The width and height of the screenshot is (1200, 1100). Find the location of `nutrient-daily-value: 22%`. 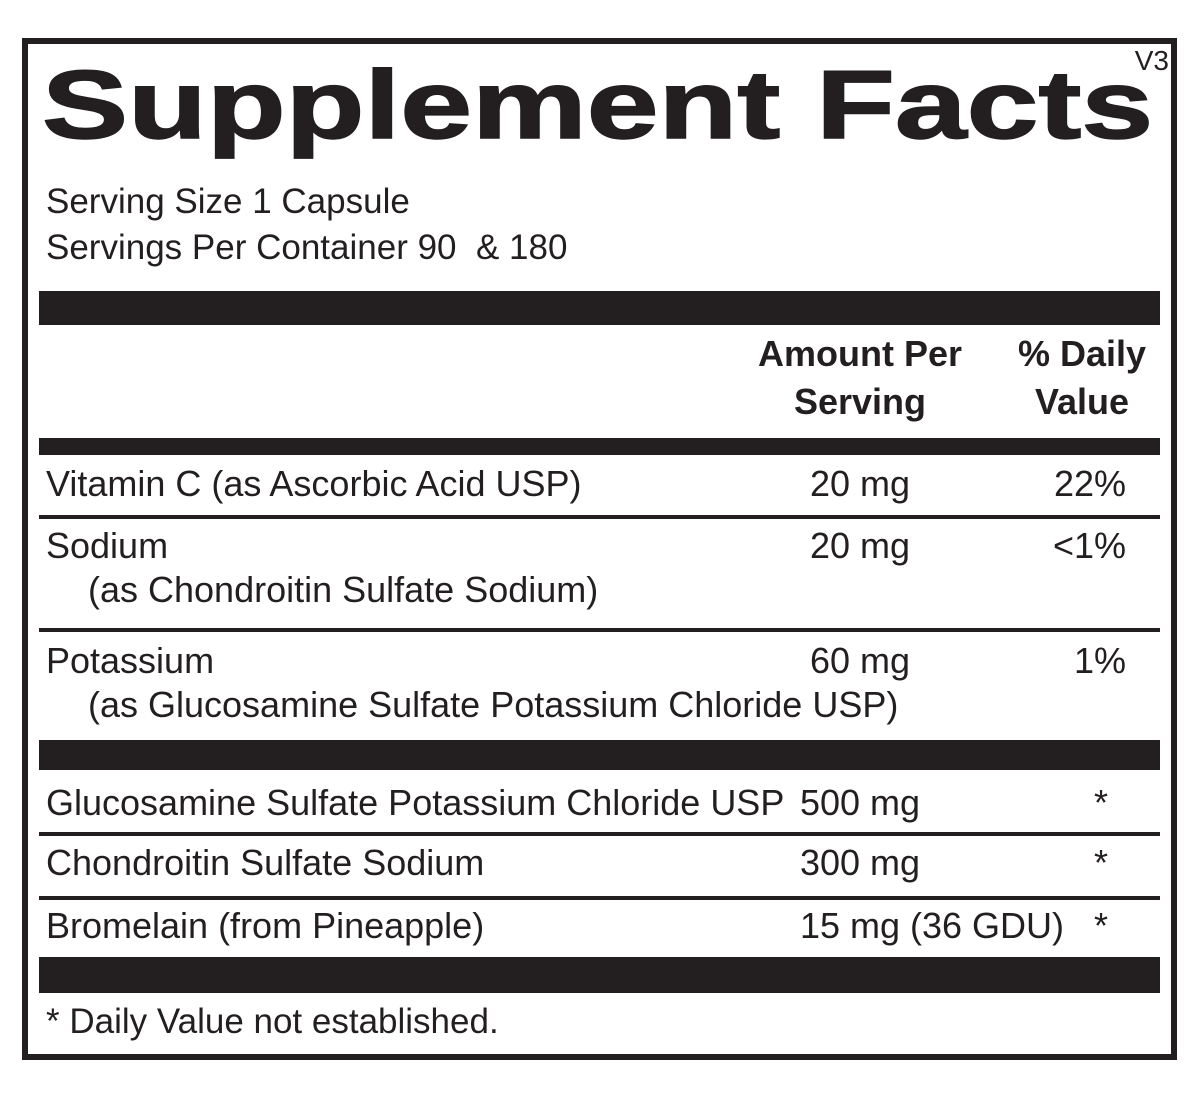

nutrient-daily-value: 22% is located at coordinates (1089, 483).